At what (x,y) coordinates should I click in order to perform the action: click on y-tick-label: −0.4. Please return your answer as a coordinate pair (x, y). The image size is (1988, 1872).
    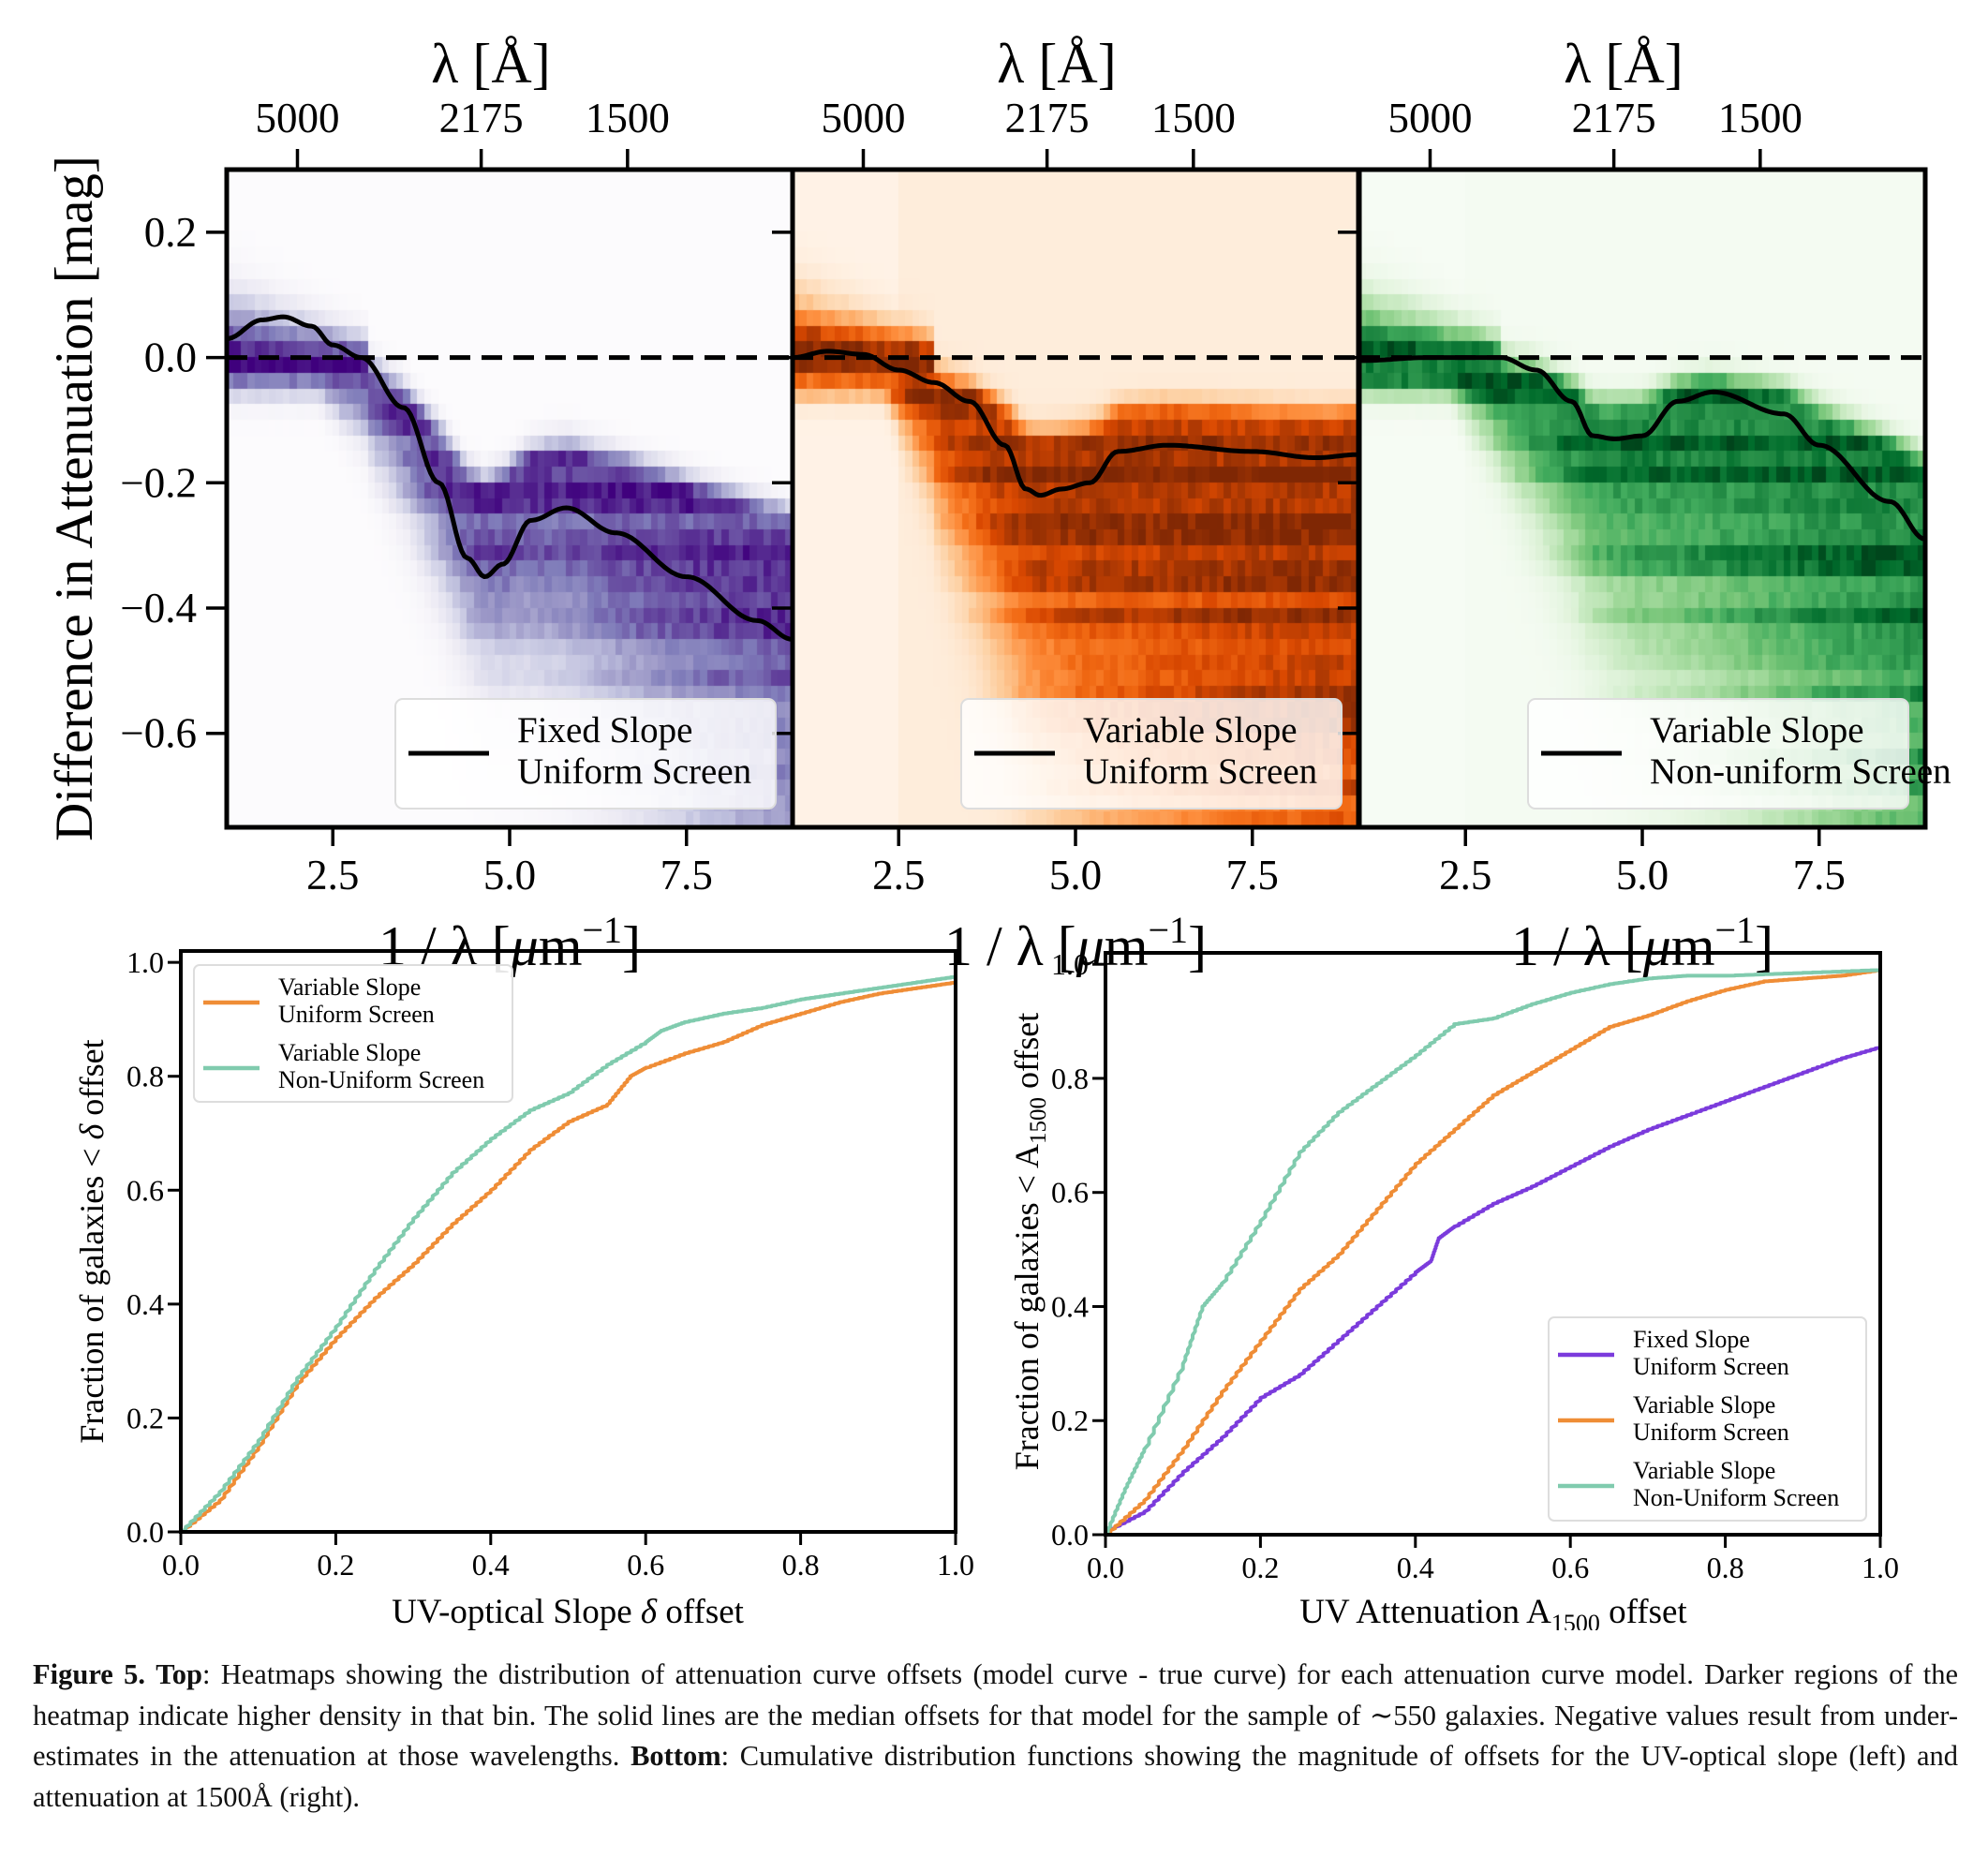
    Looking at the image, I should click on (158, 608).